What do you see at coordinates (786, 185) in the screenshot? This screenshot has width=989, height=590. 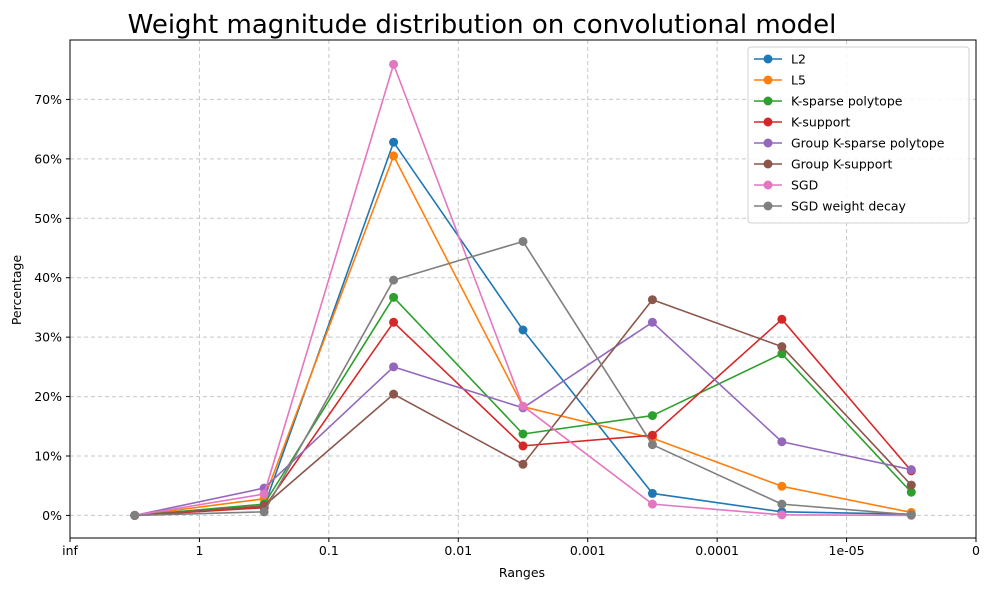 I see `legend-item: SGD` at bounding box center [786, 185].